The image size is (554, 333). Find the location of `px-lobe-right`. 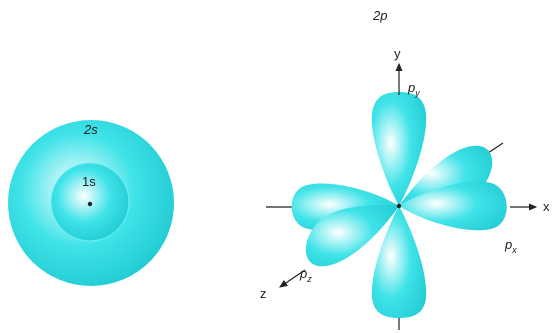

px-lobe-right is located at coordinates (453, 206).